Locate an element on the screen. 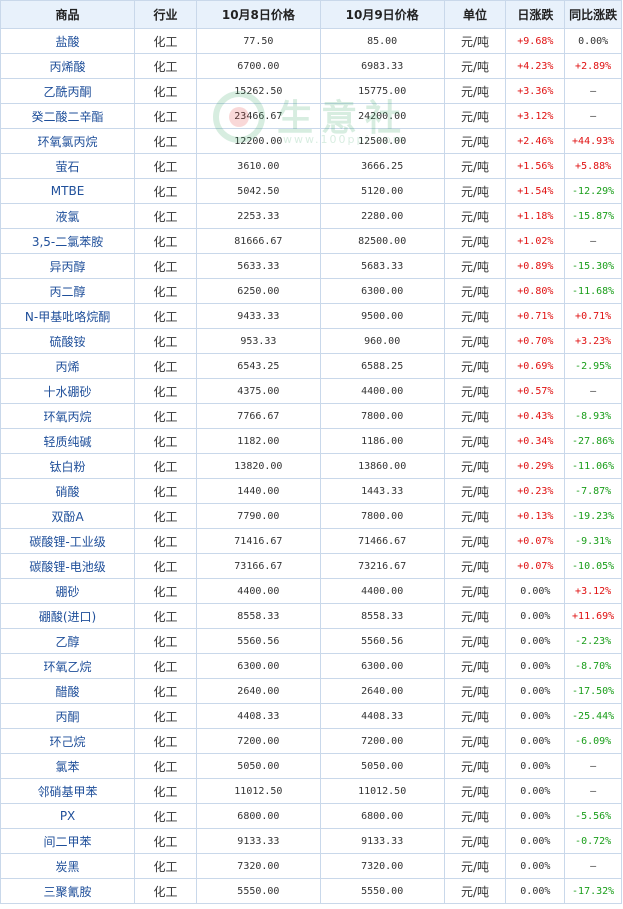 The image size is (623, 909). cell-product-name: 碳酸锂-工业级 is located at coordinates (68, 541).